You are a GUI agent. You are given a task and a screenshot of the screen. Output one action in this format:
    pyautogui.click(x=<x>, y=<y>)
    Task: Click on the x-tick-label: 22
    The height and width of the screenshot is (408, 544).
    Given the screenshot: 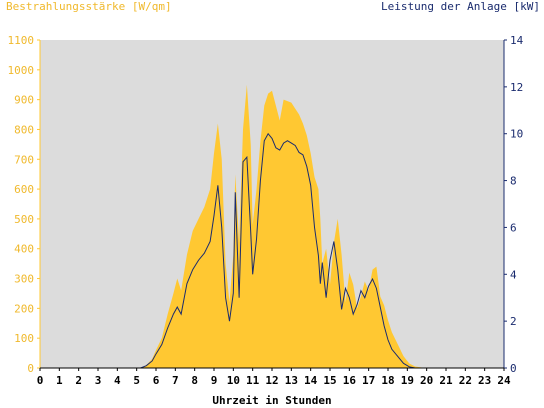 What is the action you would take?
    pyautogui.click(x=465, y=380)
    